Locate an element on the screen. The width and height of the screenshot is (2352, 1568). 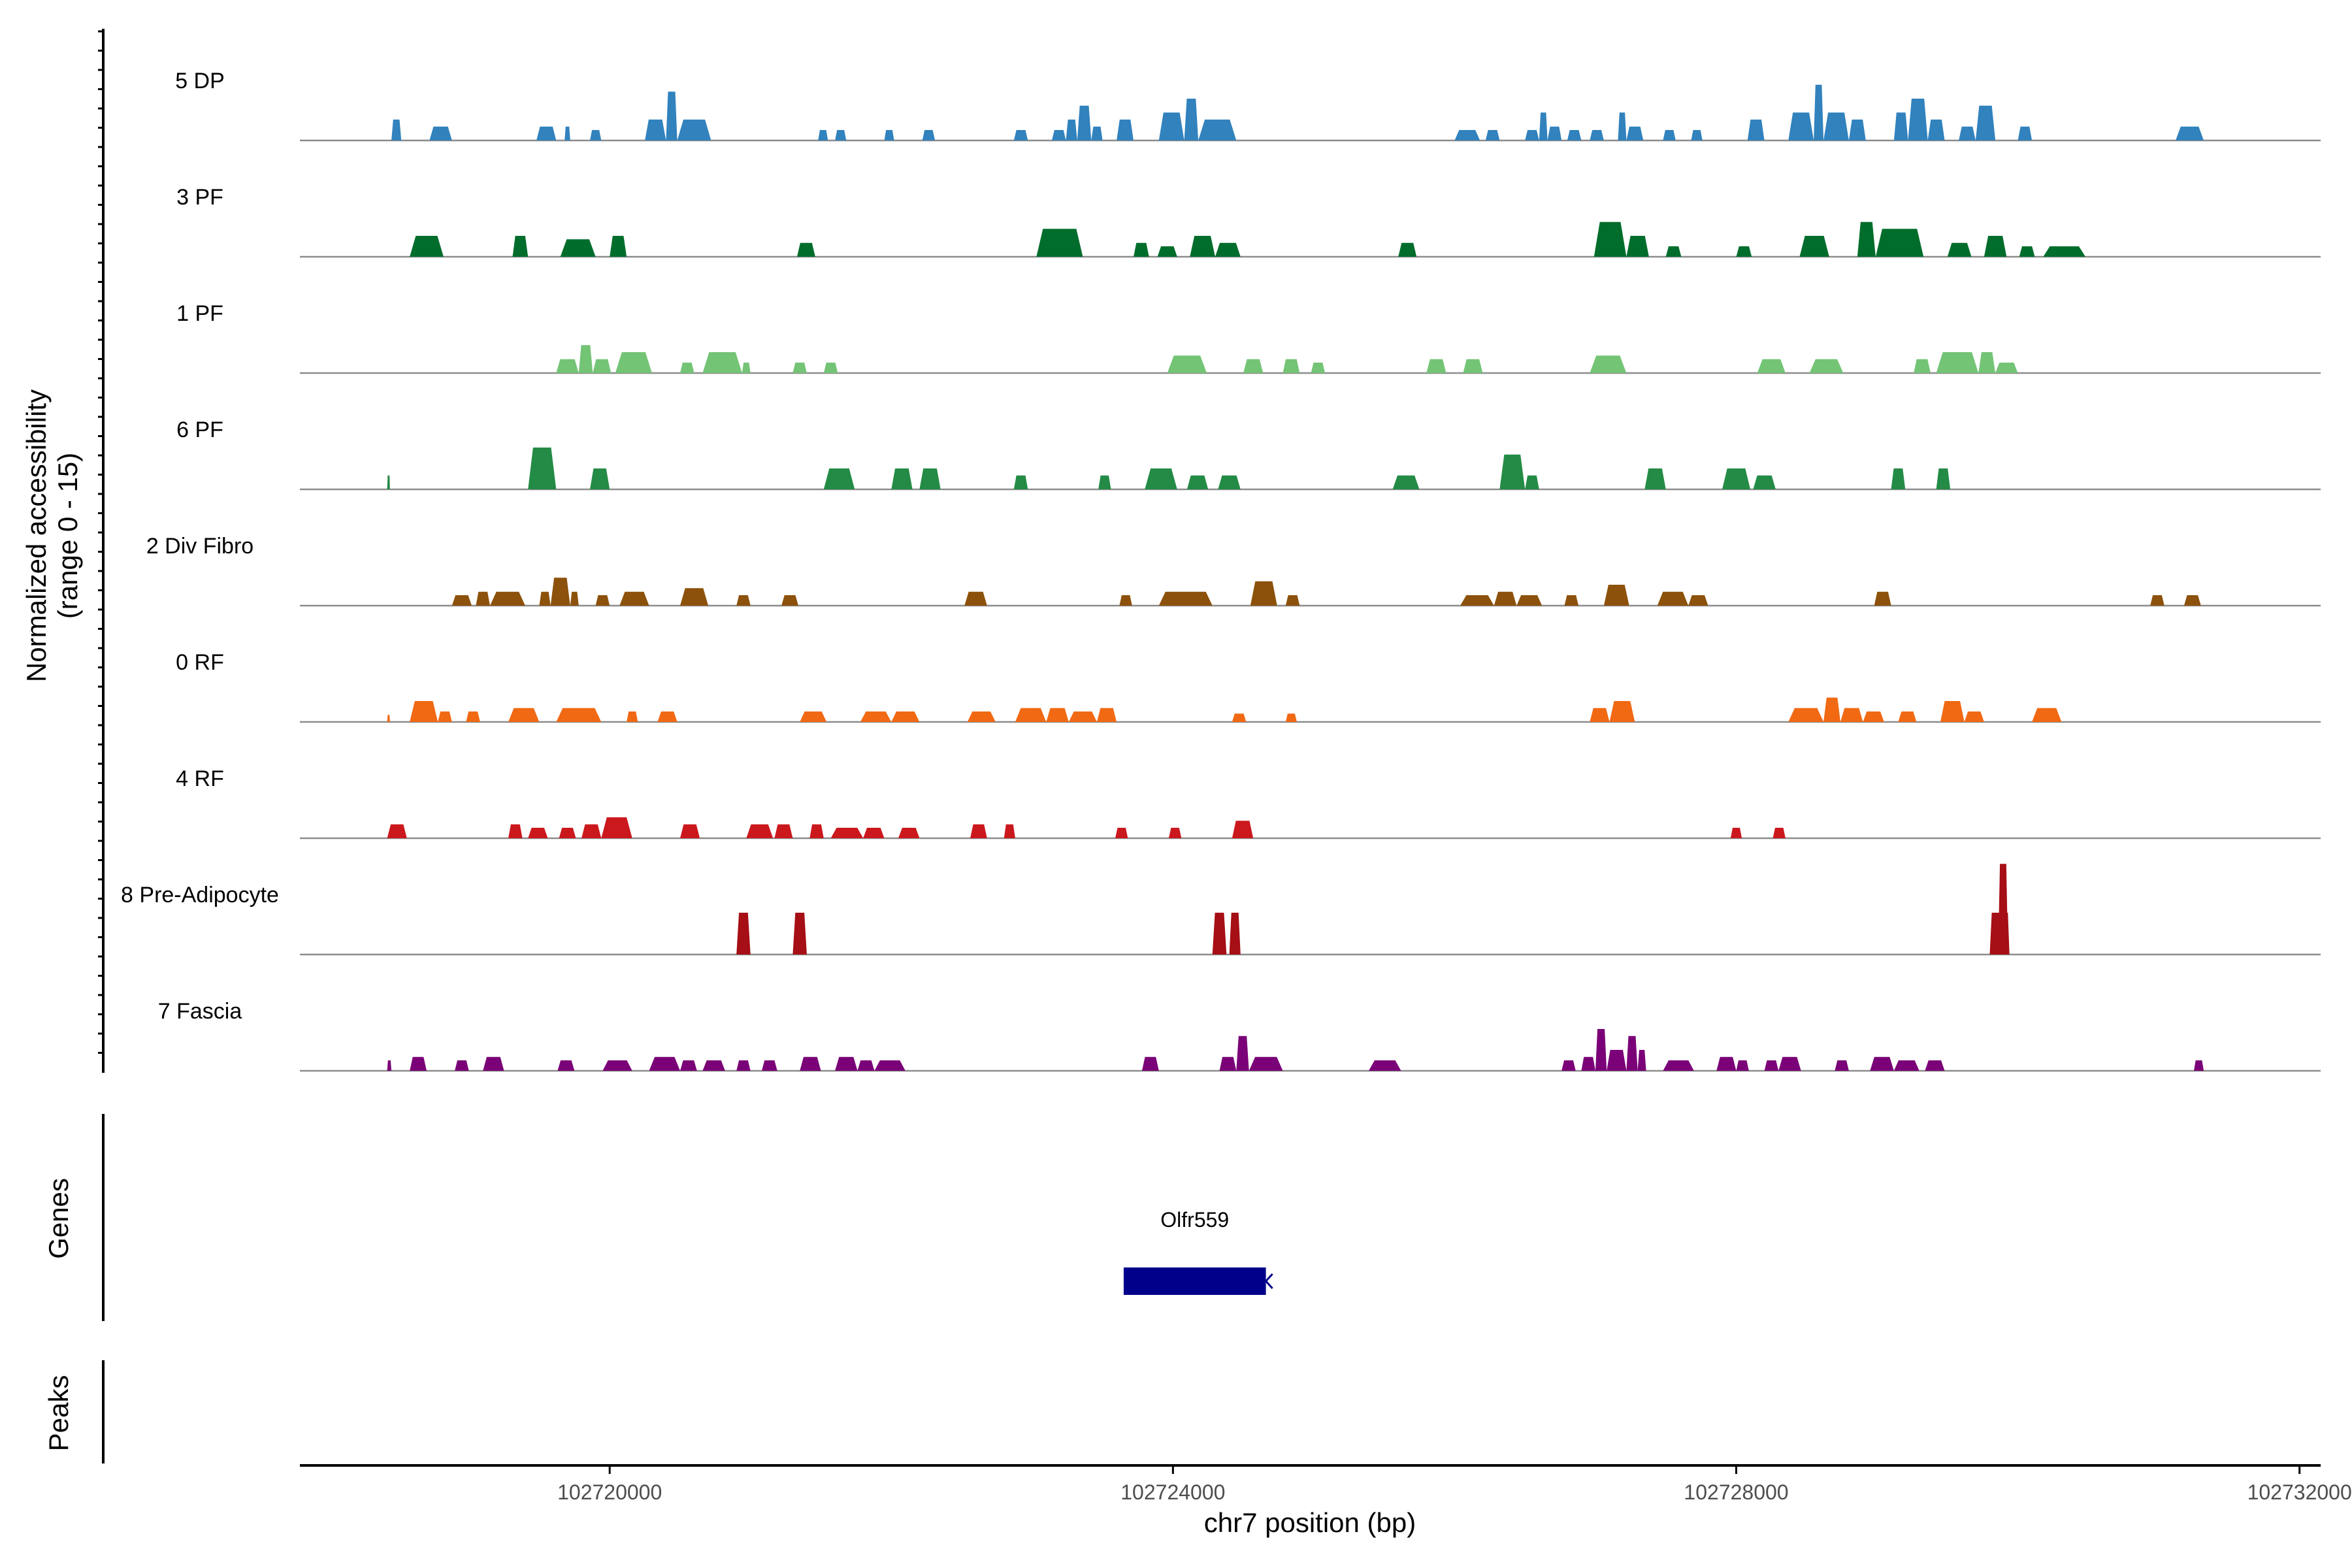
track-7-fascia: 7 Fascia is located at coordinates (1239, 1035).